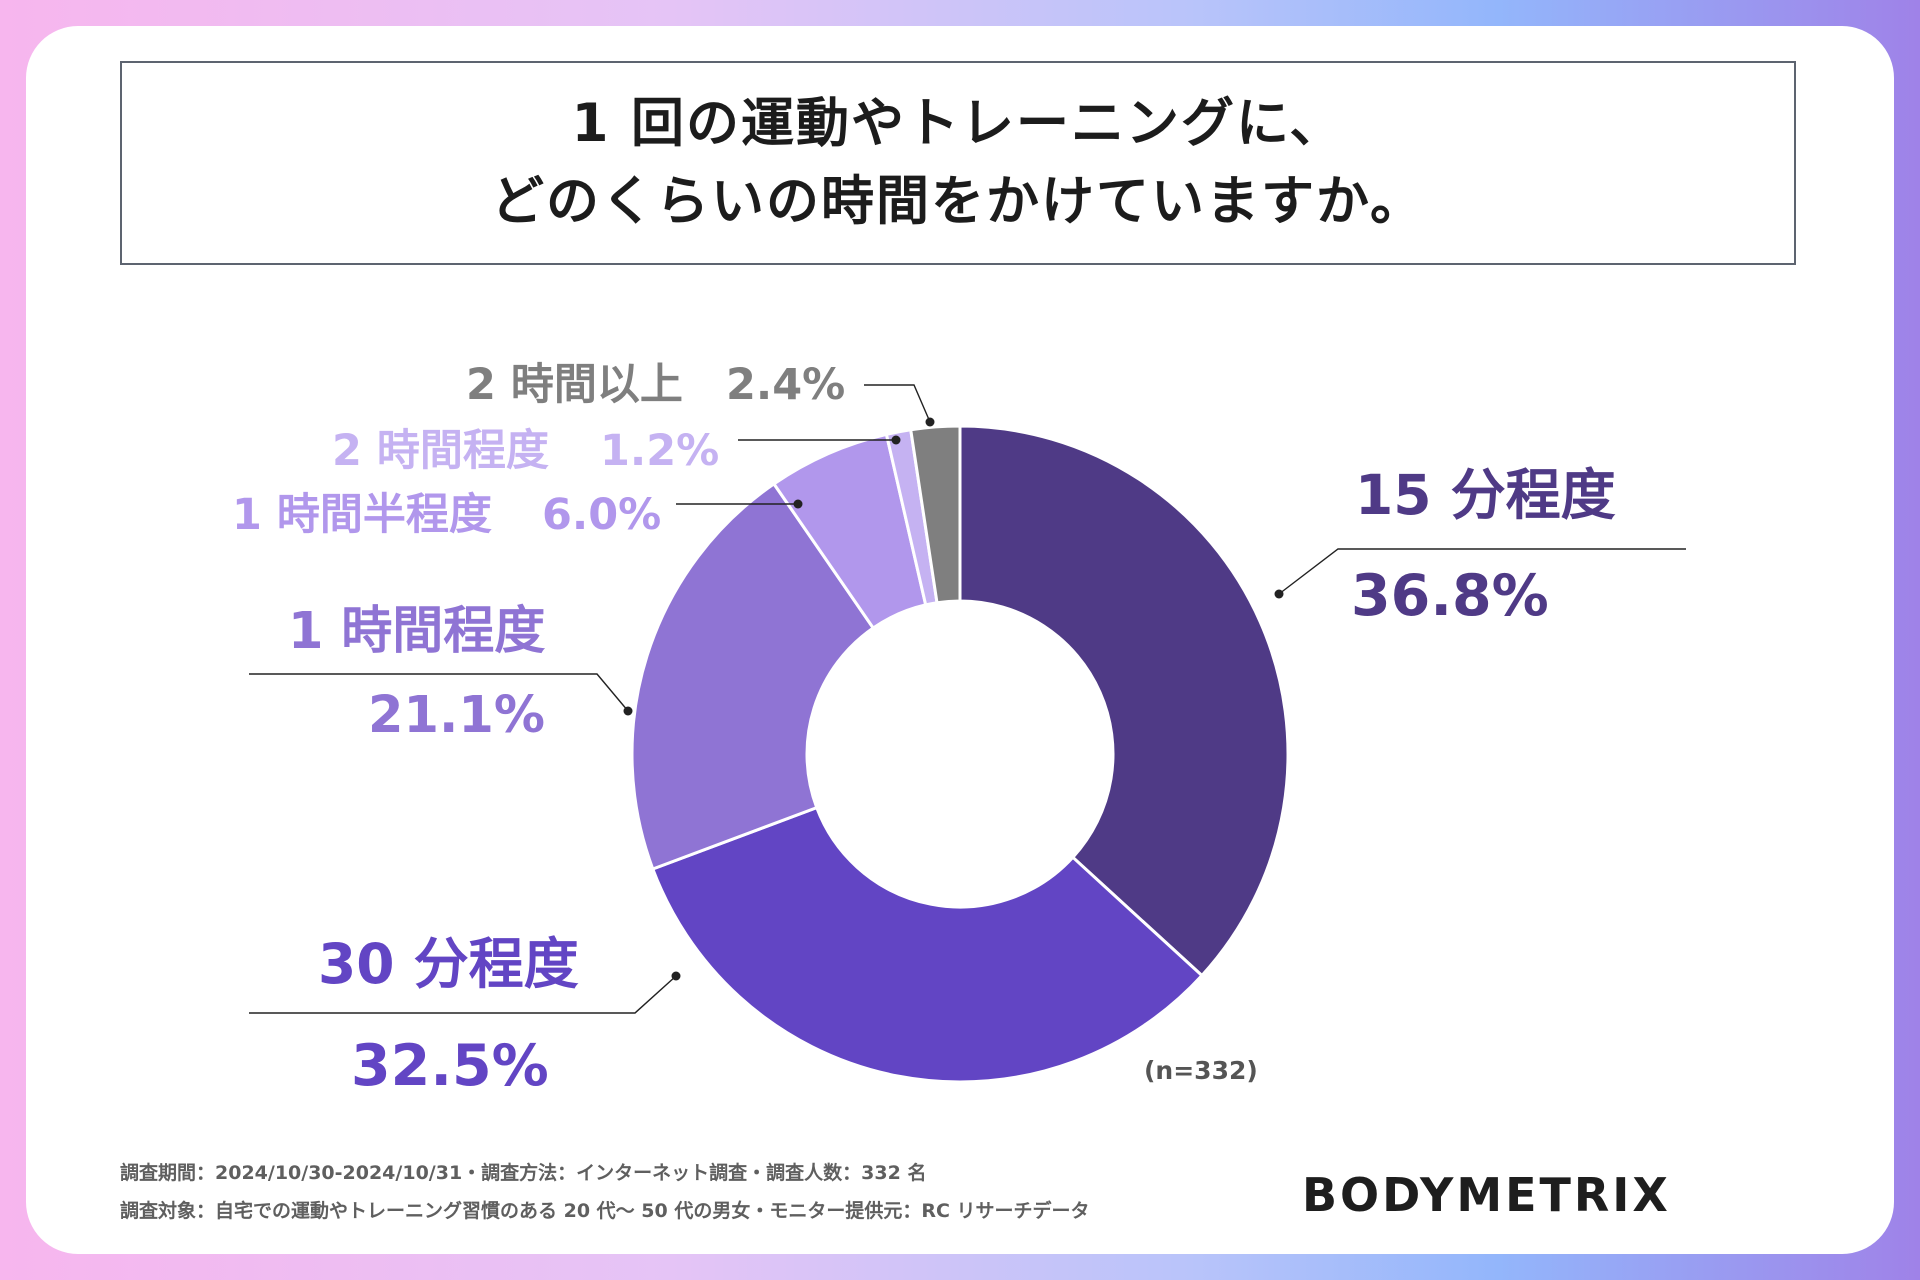 This screenshot has height=1280, width=1920. I want to click on label-15min-value: 36.8%, so click(1450, 596).